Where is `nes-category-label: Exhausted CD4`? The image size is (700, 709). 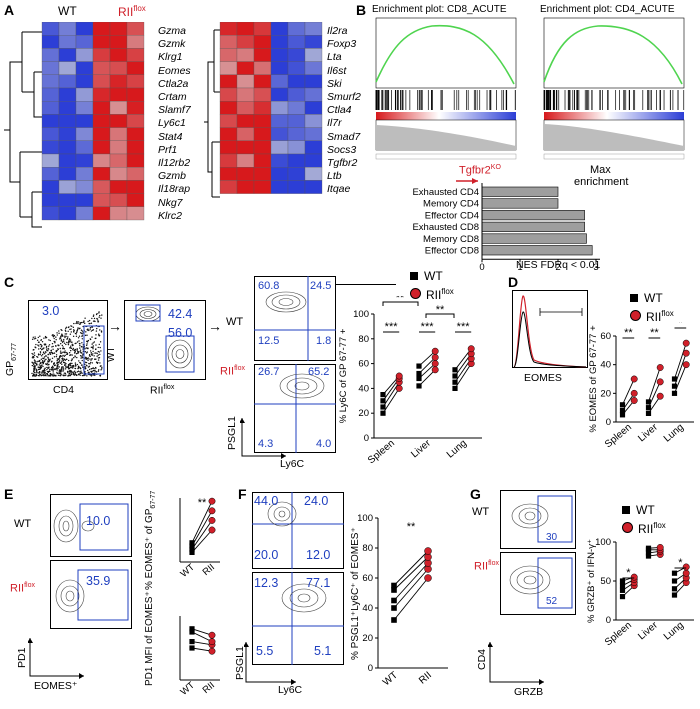
nes-category-label: Exhausted CD4 is located at coordinates (445, 192).